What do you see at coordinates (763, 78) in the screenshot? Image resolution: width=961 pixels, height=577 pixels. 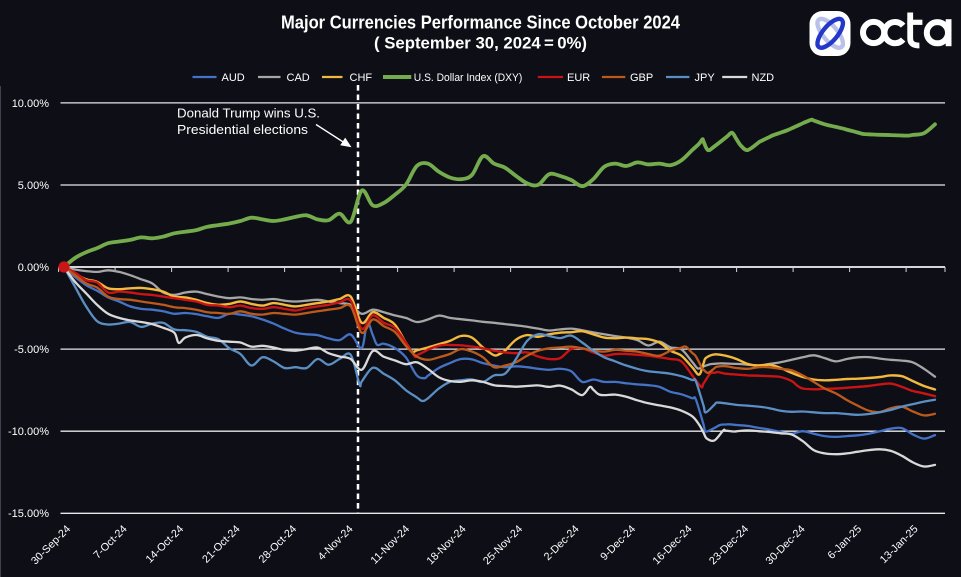 I see `svg-text: NZD` at bounding box center [763, 78].